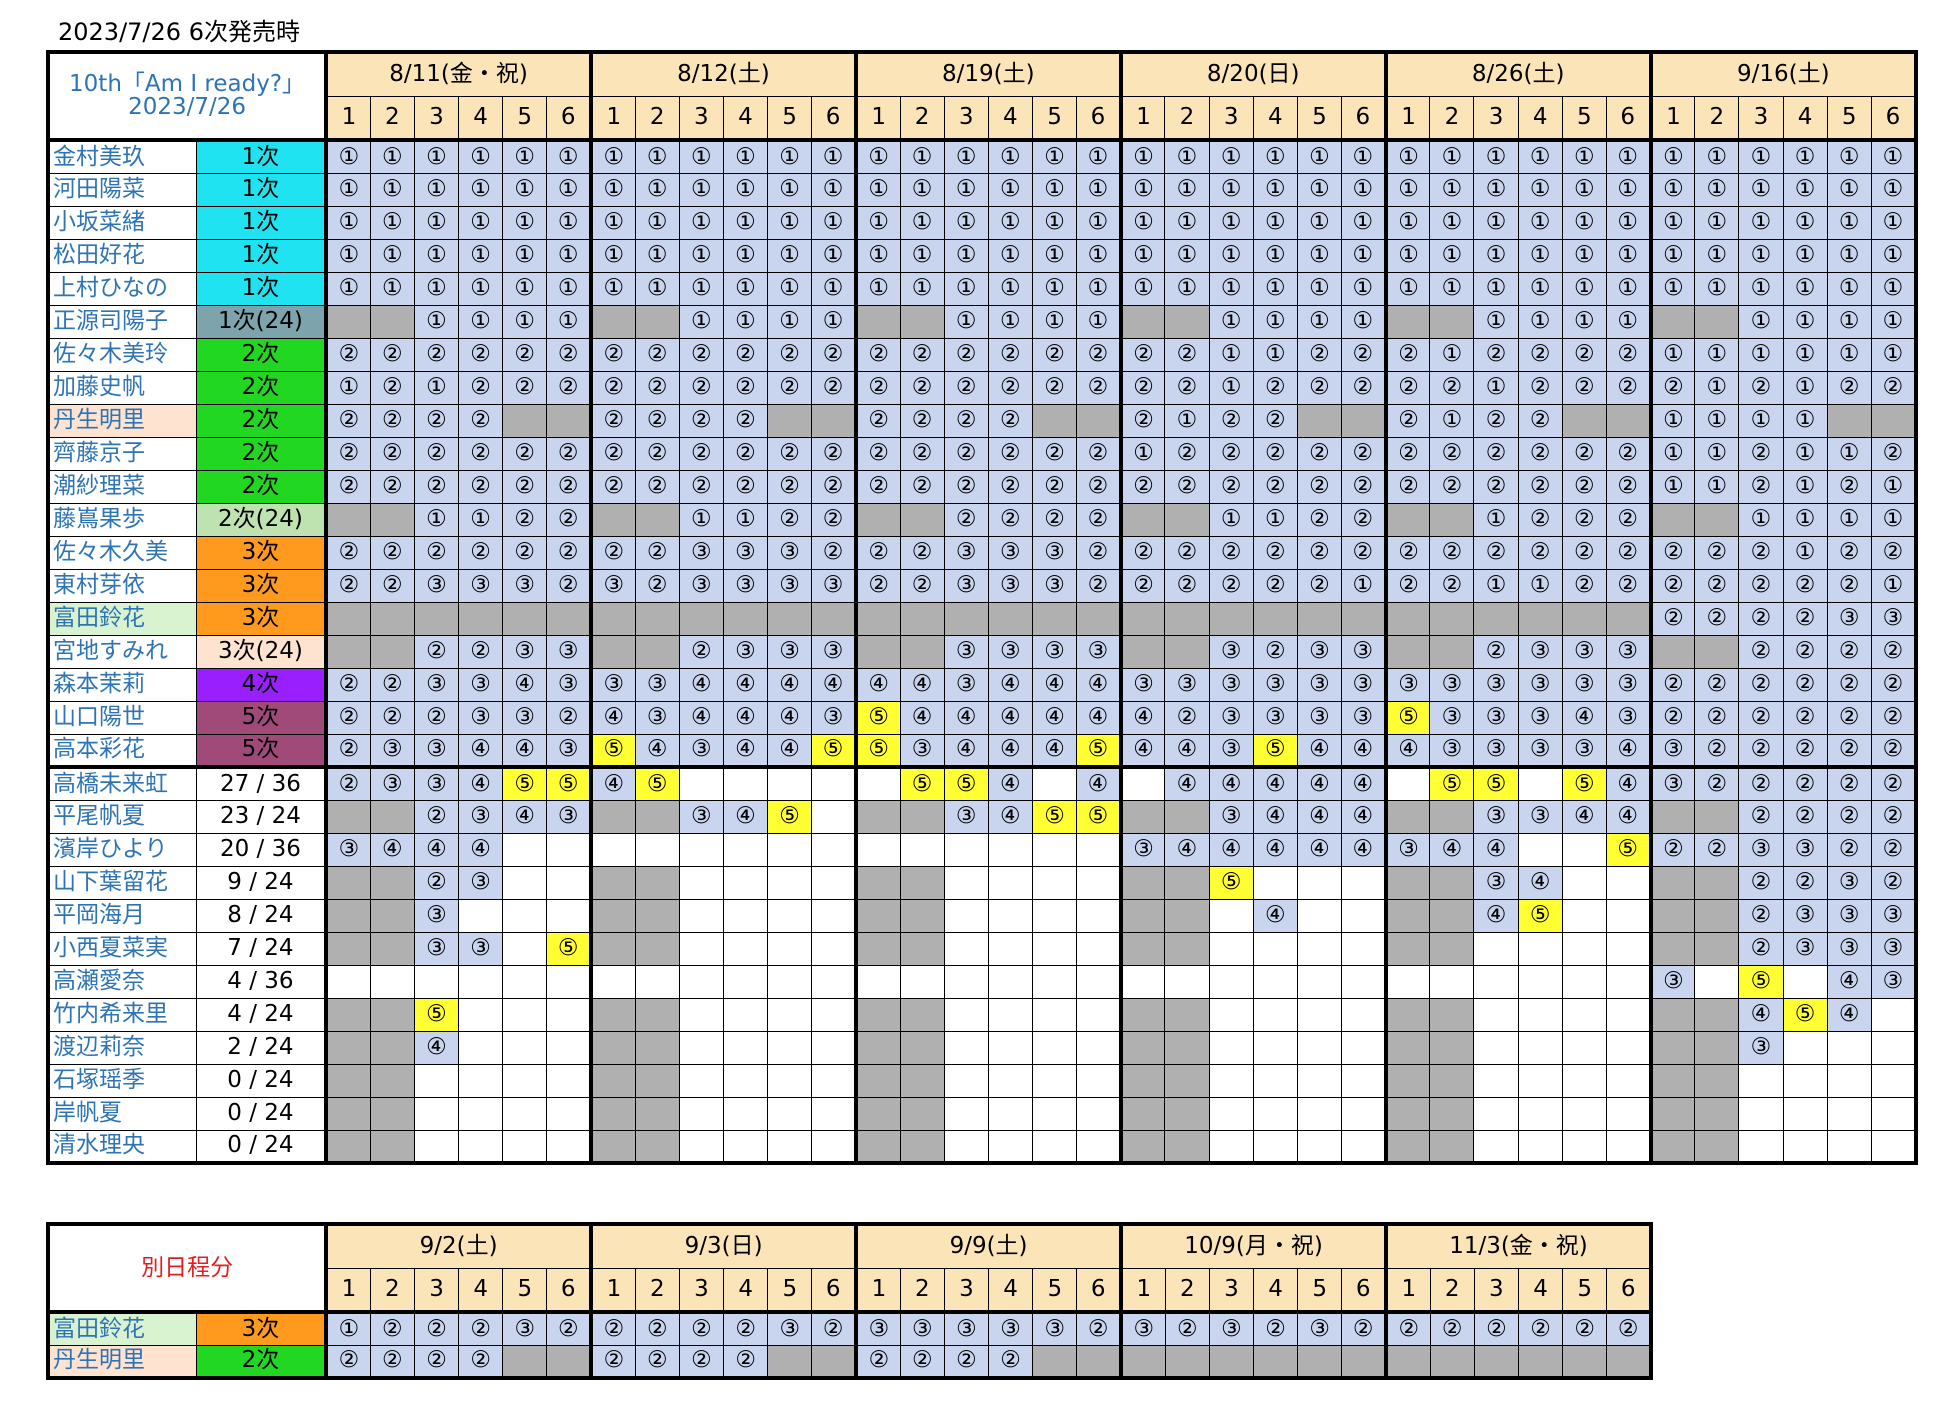 The image size is (1954, 1421). I want to click on member-row: 清水理央 0 / 24, so click(982, 1146).